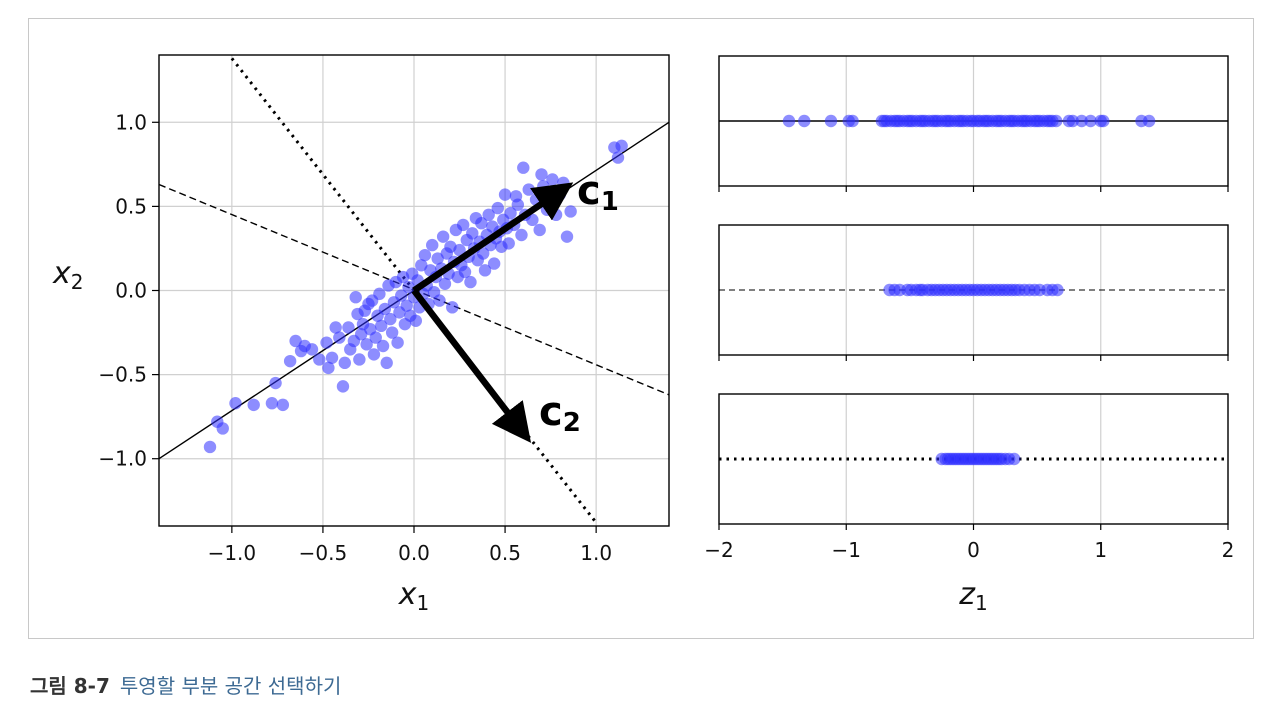 The image size is (1280, 709). What do you see at coordinates (61, 273) in the screenshot?
I see `y-axis-title-main: x` at bounding box center [61, 273].